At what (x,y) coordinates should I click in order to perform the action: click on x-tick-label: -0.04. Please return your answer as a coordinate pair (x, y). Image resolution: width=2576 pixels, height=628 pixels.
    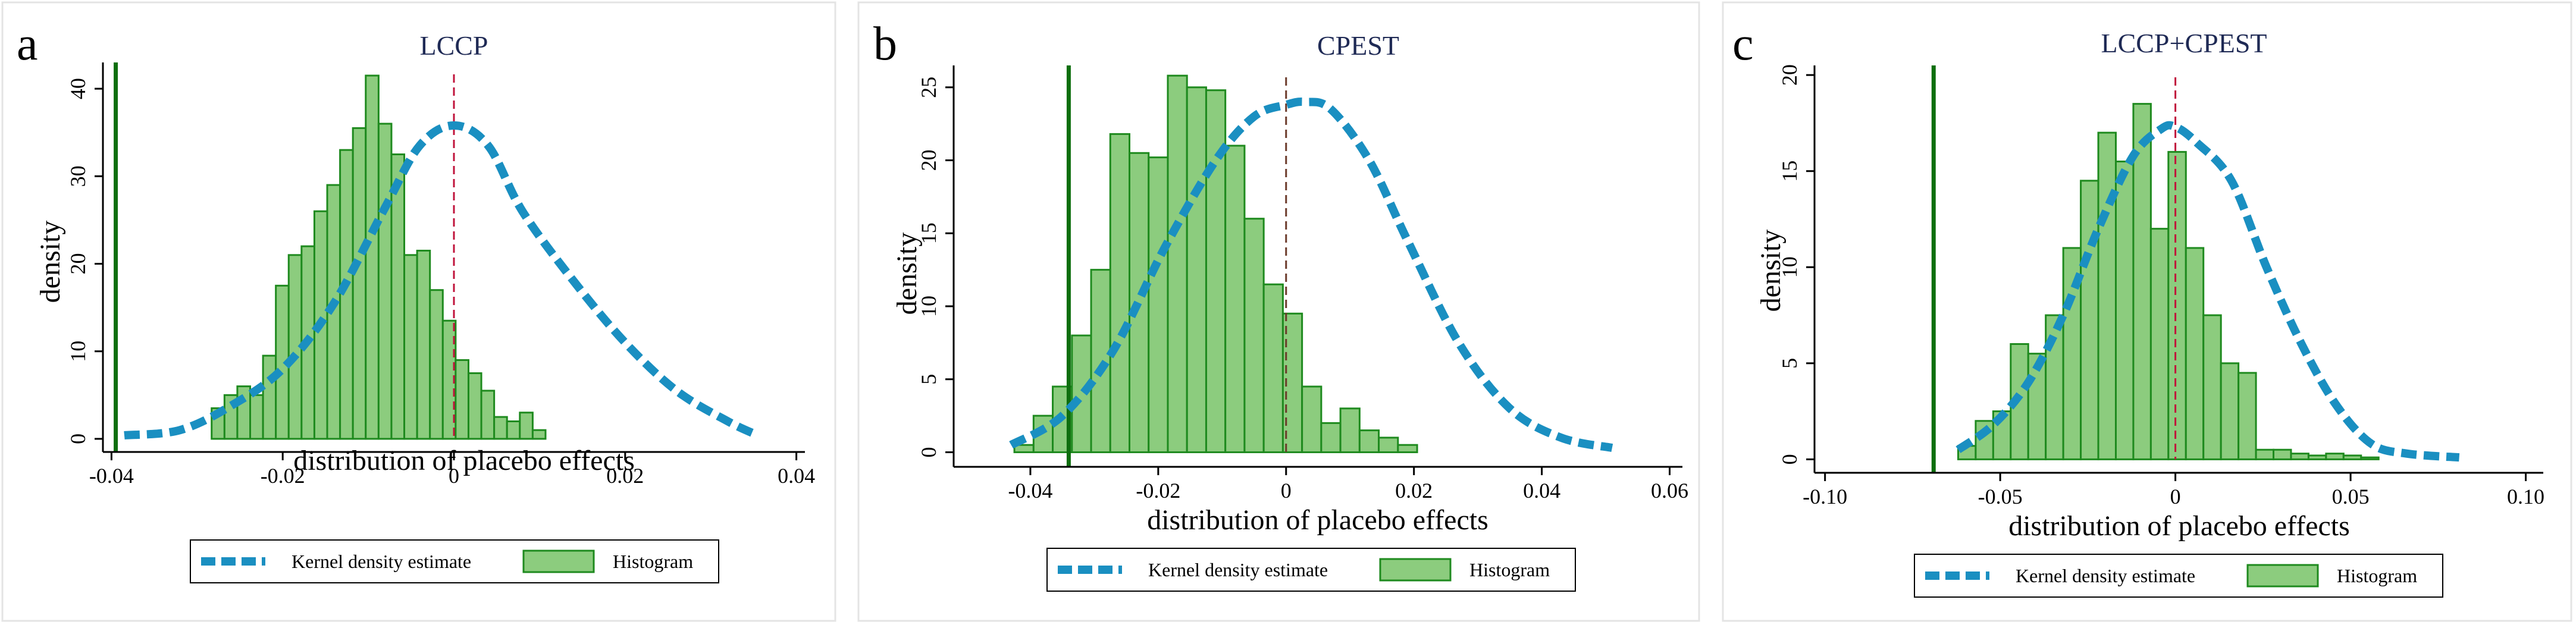
    Looking at the image, I should click on (1030, 491).